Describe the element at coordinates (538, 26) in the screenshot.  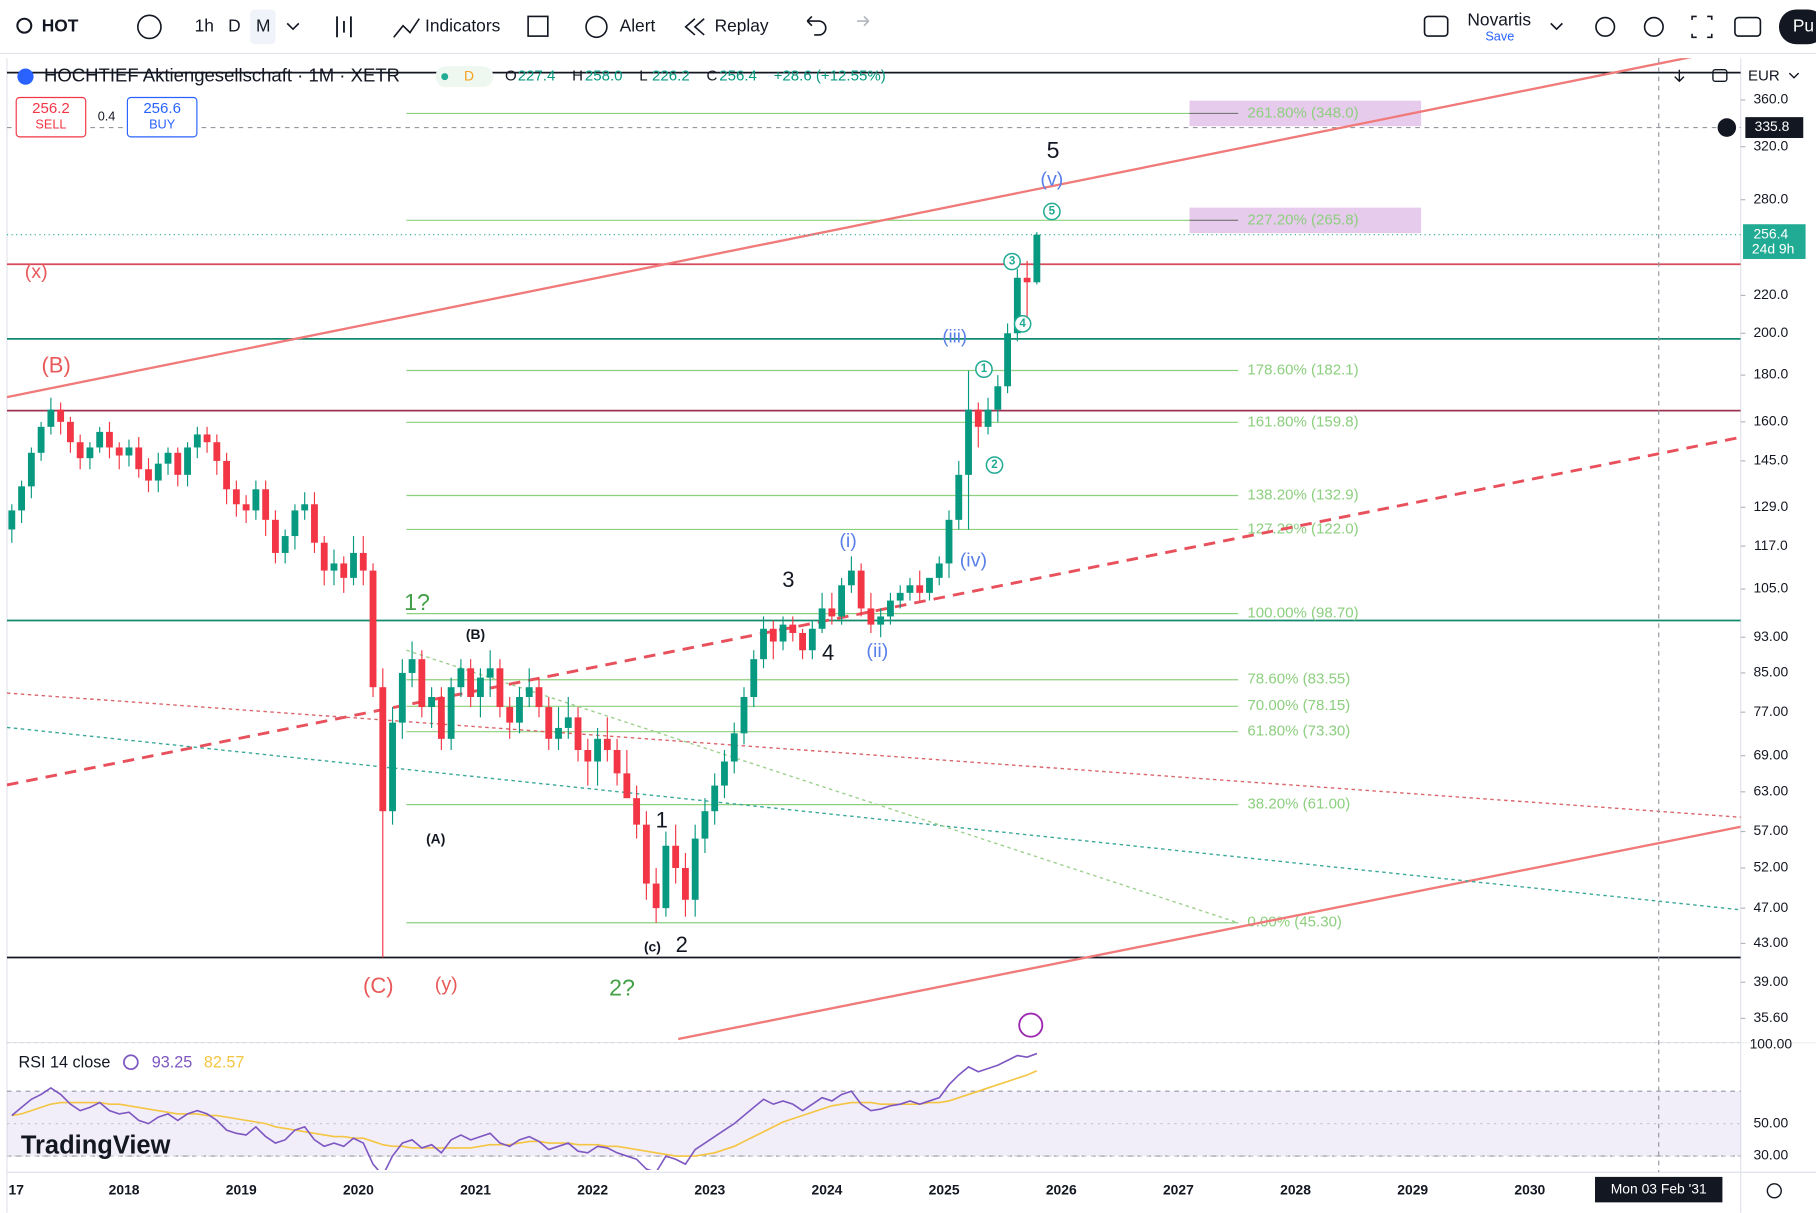
I see `layouts` at that location.